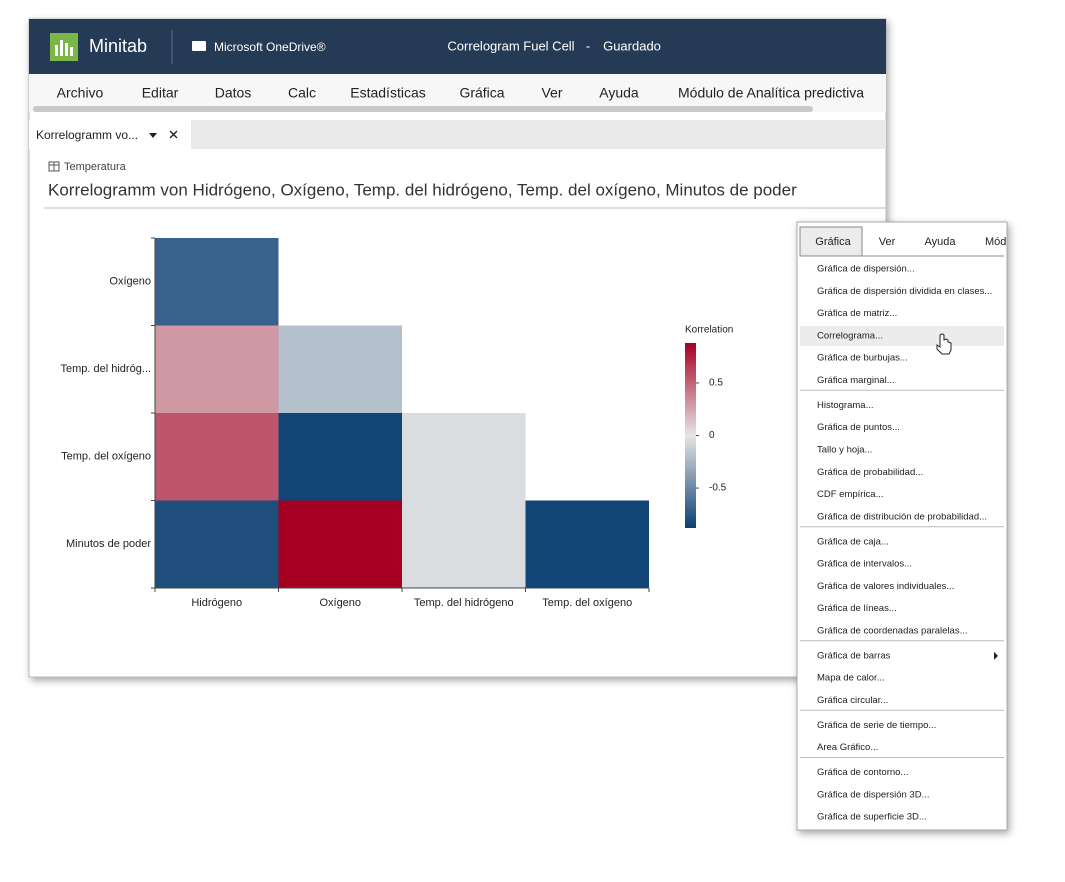  Describe the element at coordinates (118, 46) in the screenshot. I see `app-name: Minitab` at that location.